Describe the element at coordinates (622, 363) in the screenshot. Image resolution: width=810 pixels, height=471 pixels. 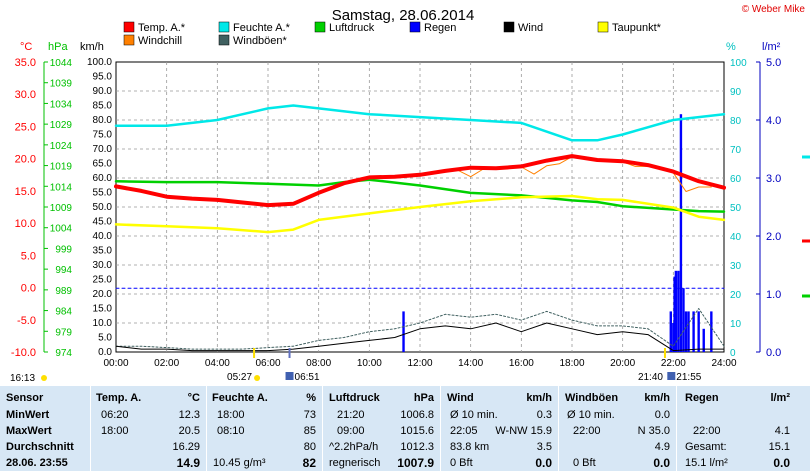
I see `time-tick-label: 20:00` at that location.